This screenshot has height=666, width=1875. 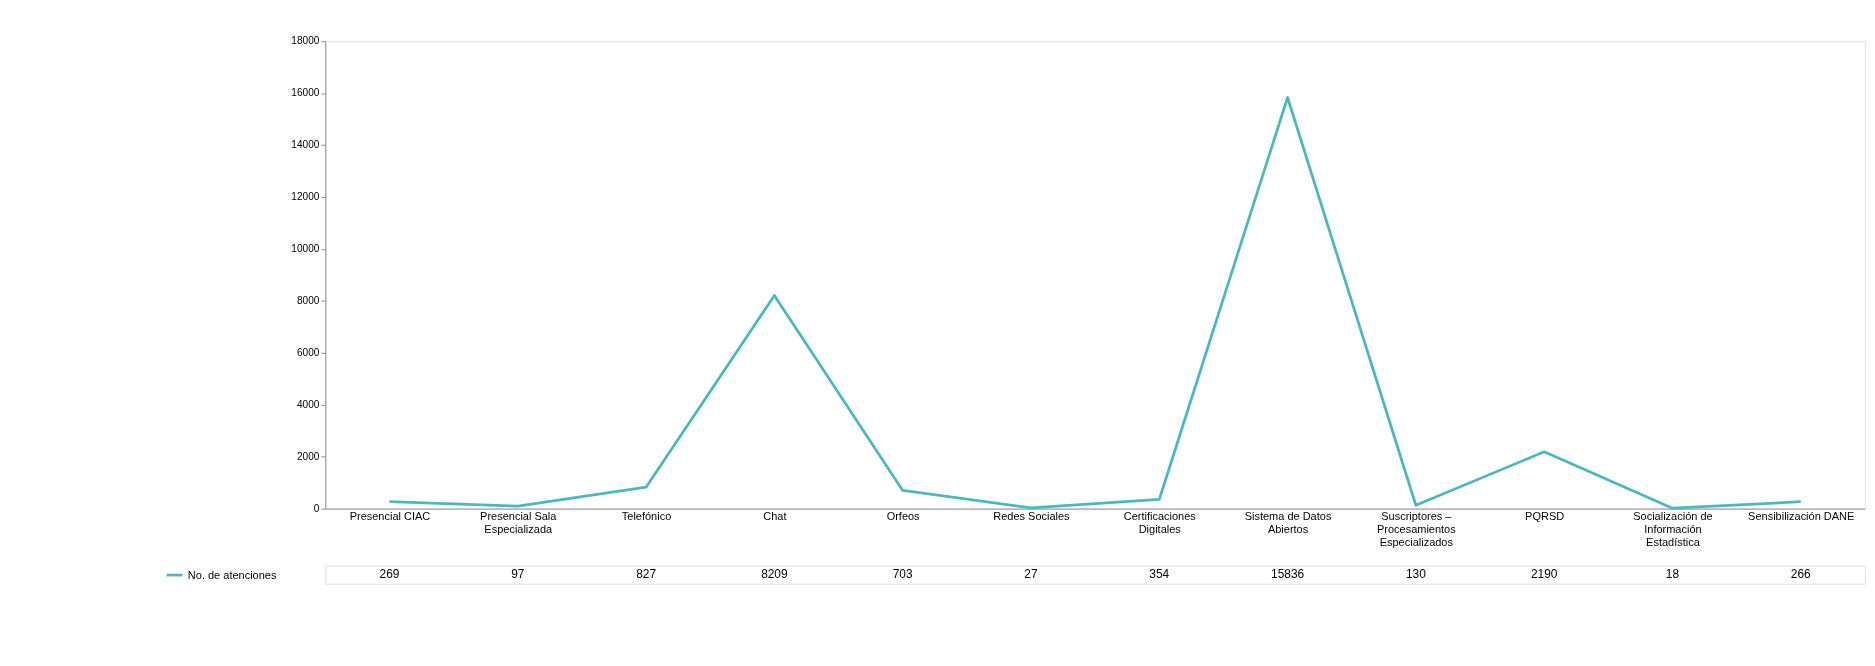 What do you see at coordinates (646, 516) in the screenshot?
I see `x-tick-label: Telefónico` at bounding box center [646, 516].